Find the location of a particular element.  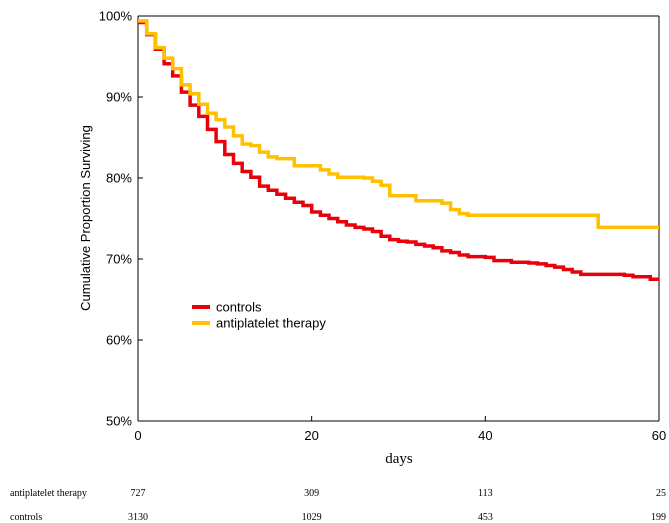

risk-value: 1029 is located at coordinates (312, 517).